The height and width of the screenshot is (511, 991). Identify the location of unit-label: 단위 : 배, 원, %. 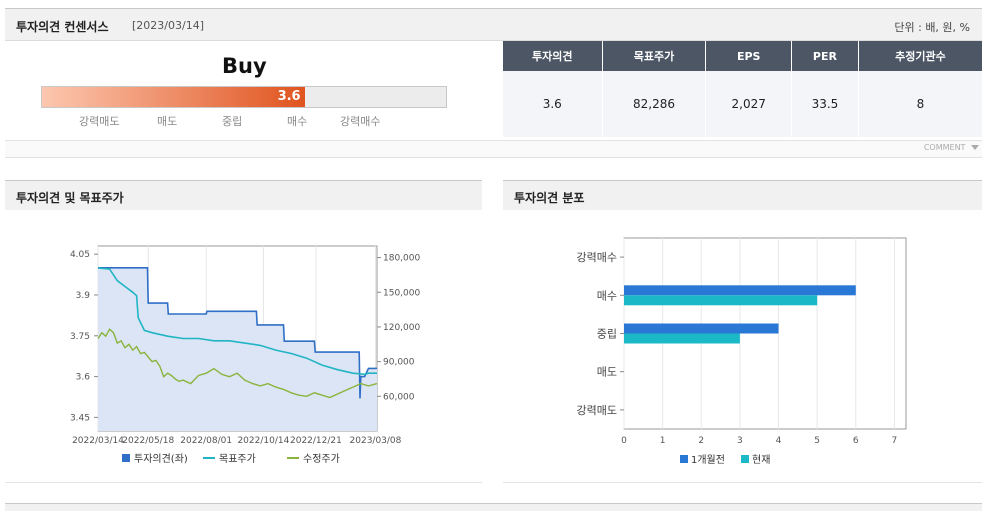
(932, 27).